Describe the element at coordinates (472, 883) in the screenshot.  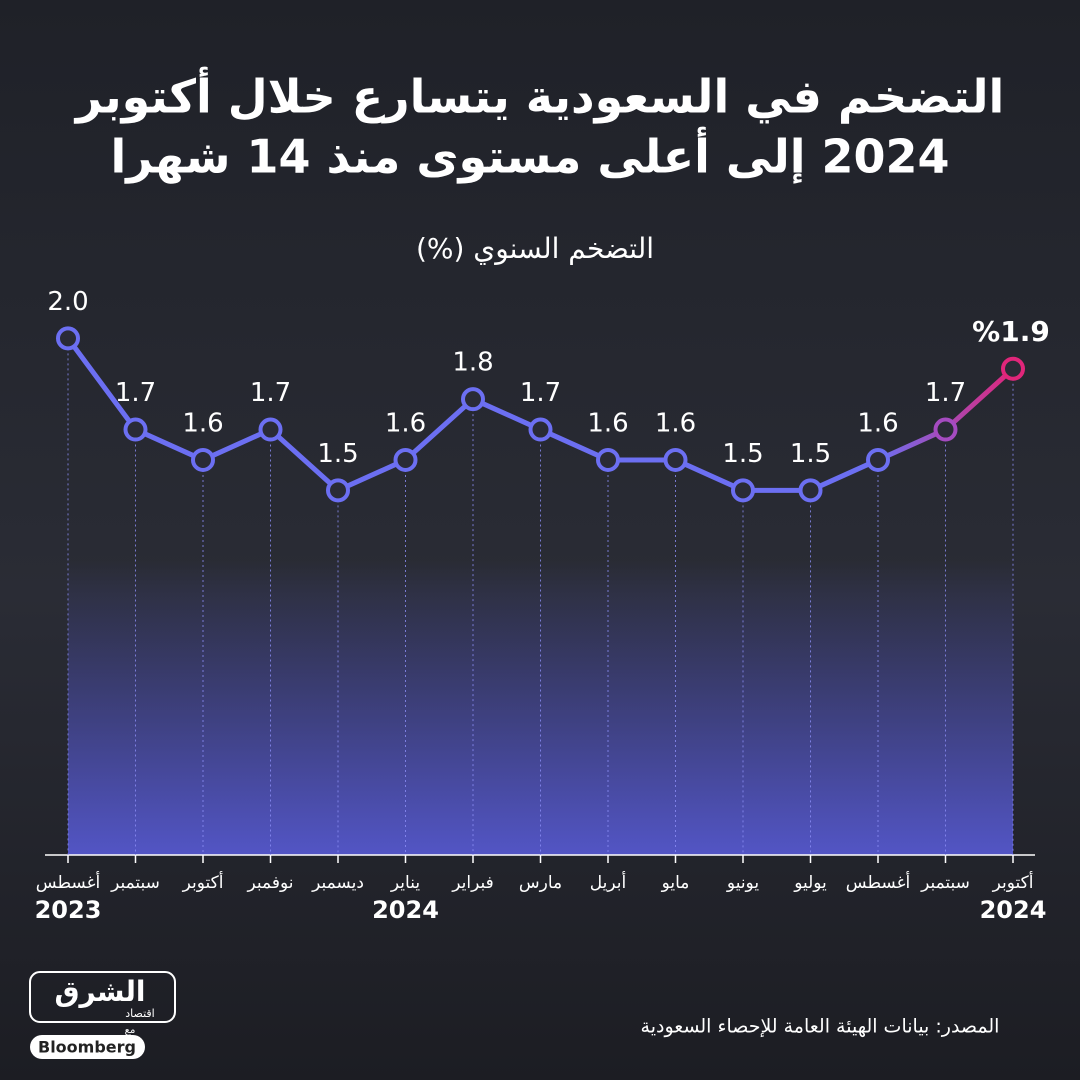
I see `x-tick-label: فبراير` at that location.